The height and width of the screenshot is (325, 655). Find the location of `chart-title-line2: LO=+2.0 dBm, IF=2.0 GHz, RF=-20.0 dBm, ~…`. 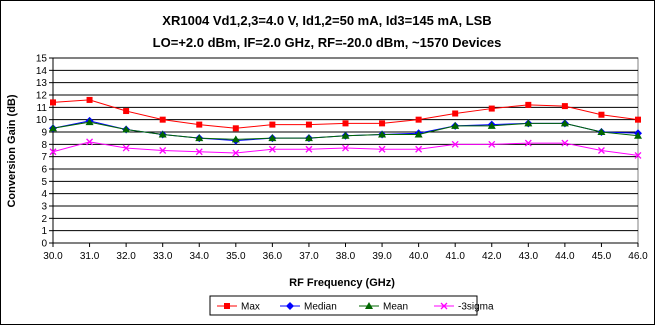

chart-title-line2: LO=+2.0 dBm, IF=2.0 GHz, RF=-20.0 dBm, ~… is located at coordinates (327, 42).